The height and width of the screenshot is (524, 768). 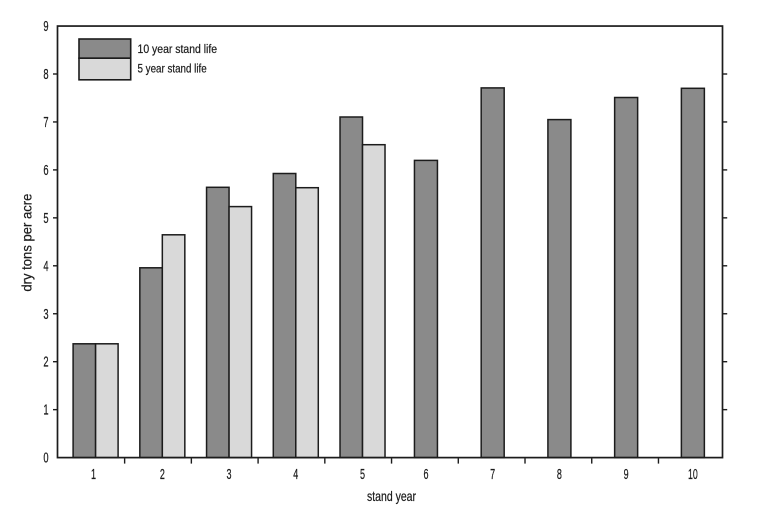 I want to click on svg-text: 5 year stand life, so click(x=172, y=69).